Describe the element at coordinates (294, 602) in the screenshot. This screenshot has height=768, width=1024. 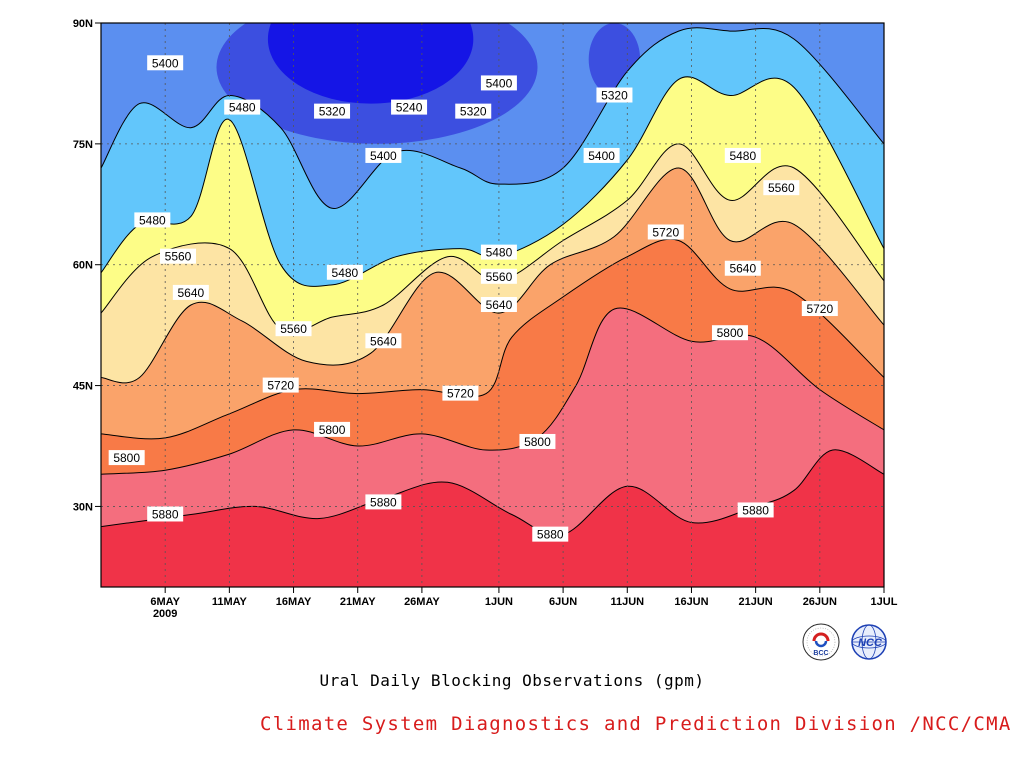
I see `x-tick-label: 16MAY` at that location.